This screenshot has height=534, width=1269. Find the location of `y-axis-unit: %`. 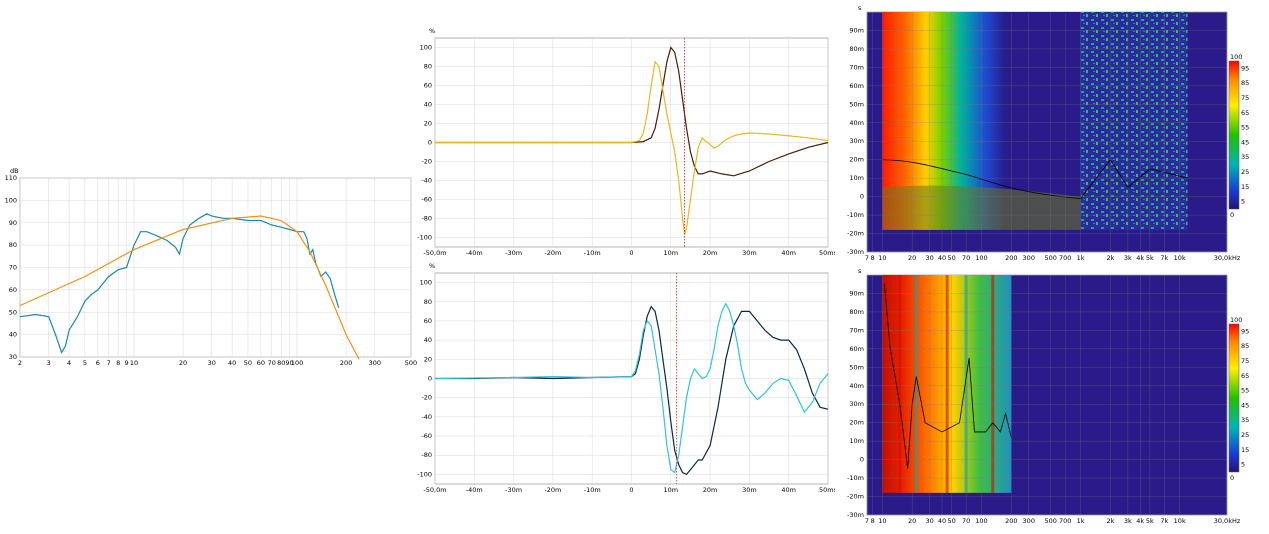

y-axis-unit: % is located at coordinates (432, 266).